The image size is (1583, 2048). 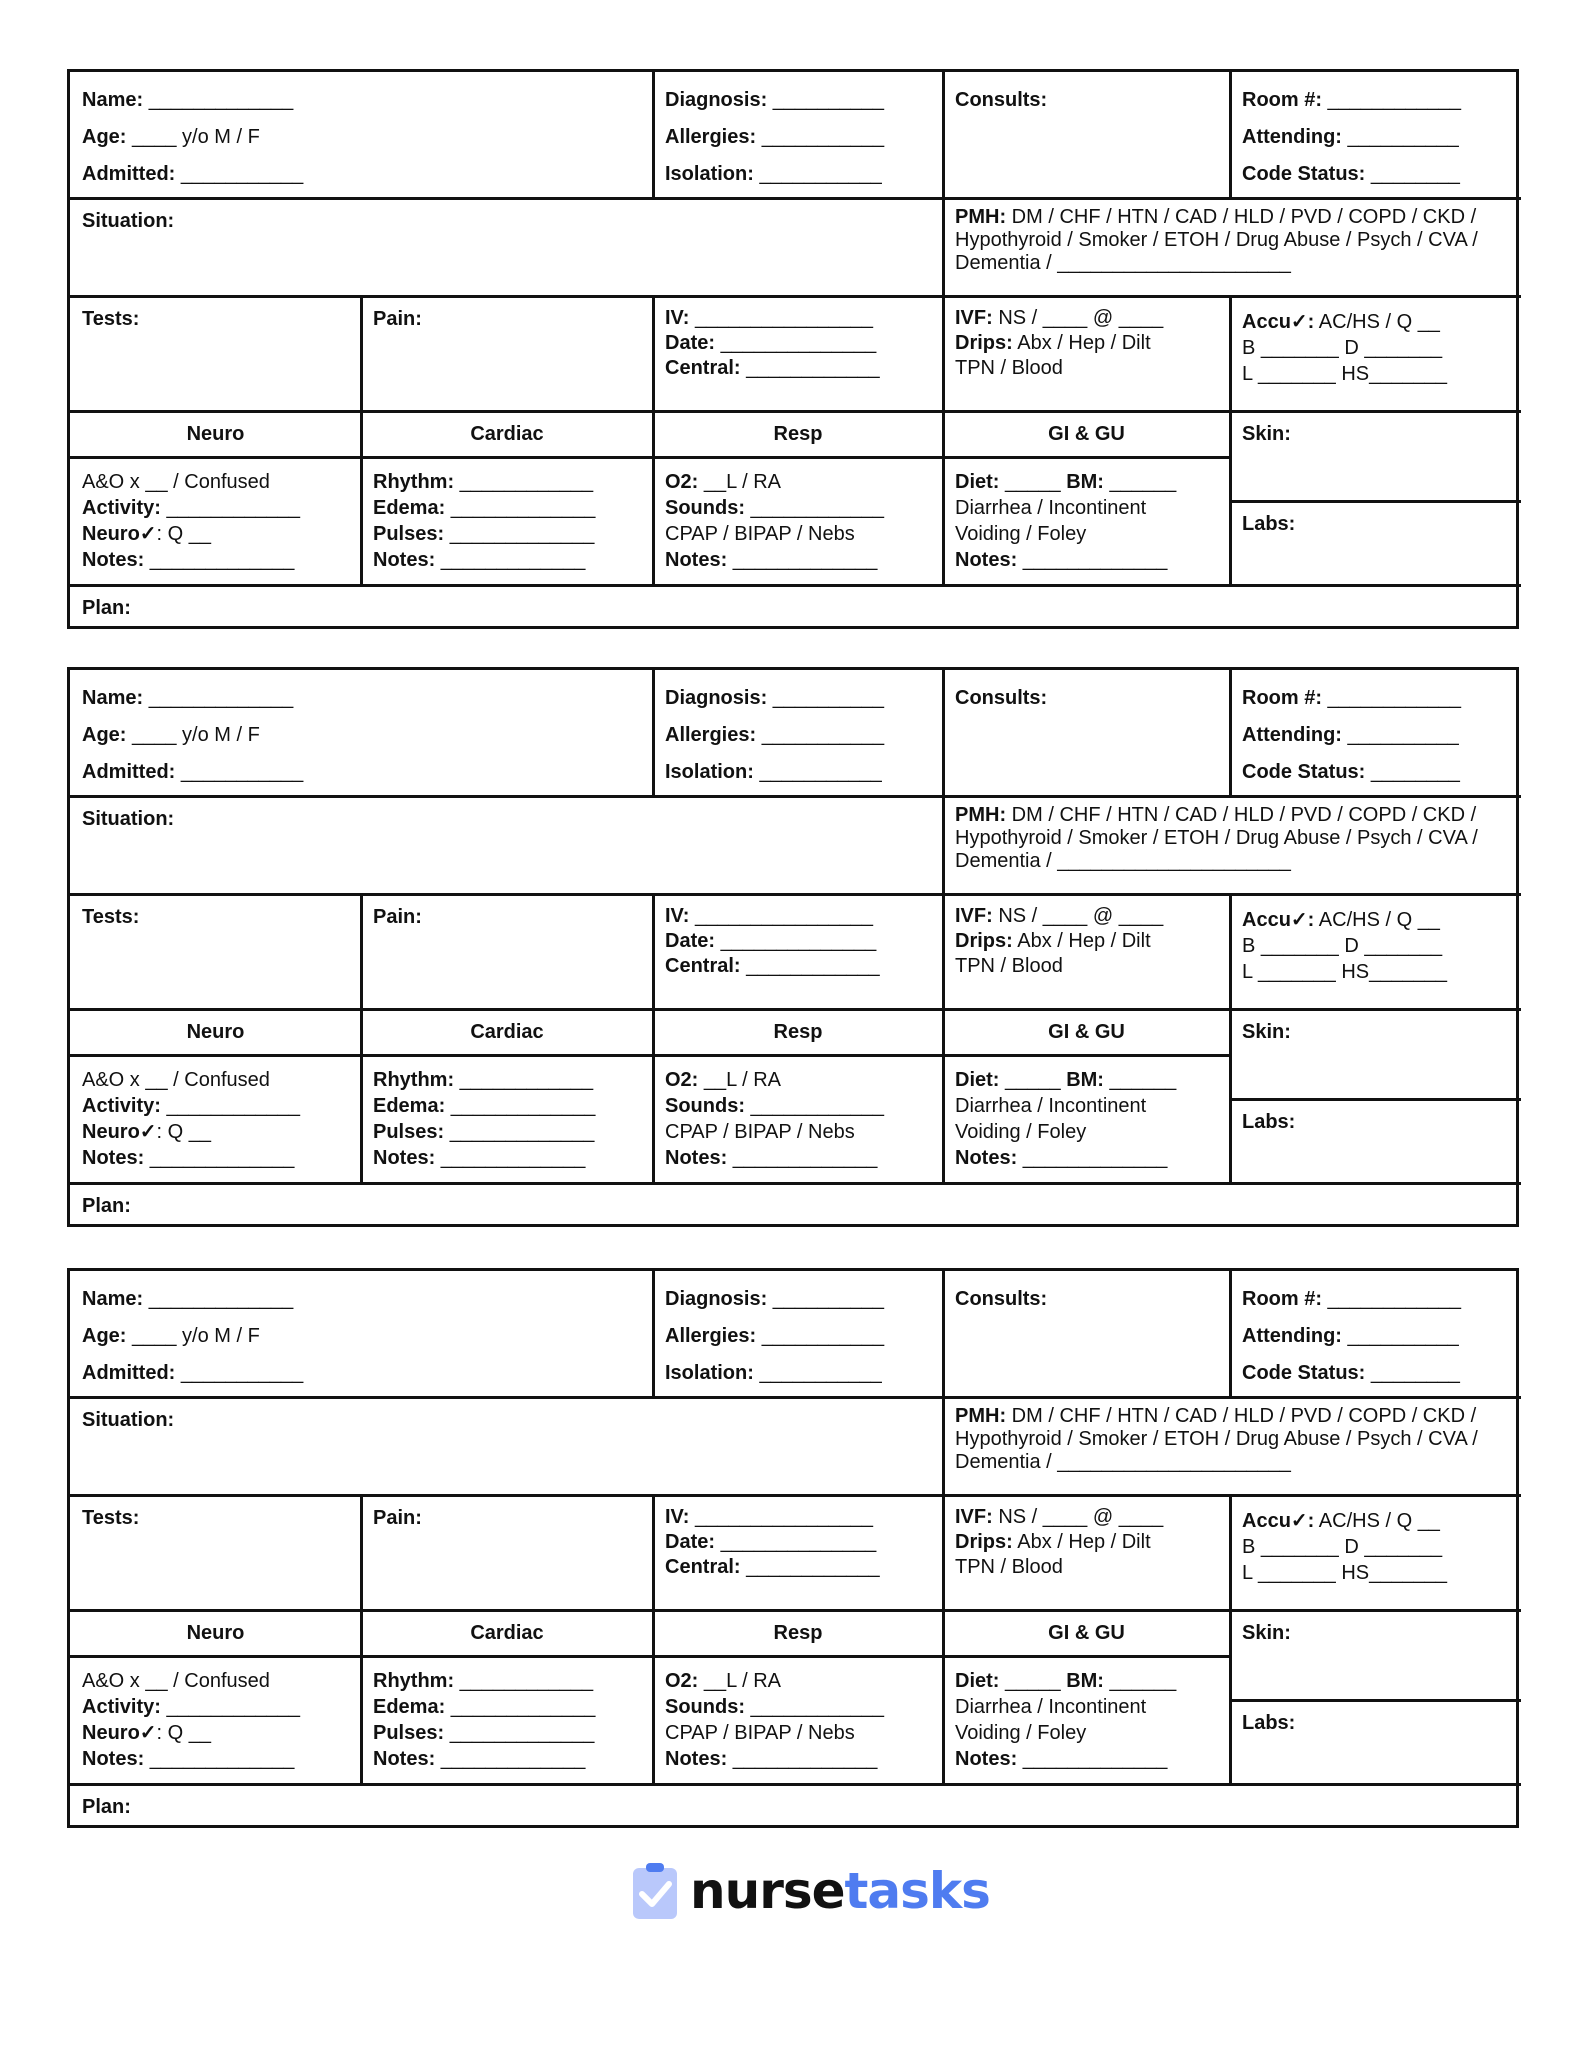 What do you see at coordinates (1304, 1373) in the screenshot?
I see `field-label: Code Status:` at bounding box center [1304, 1373].